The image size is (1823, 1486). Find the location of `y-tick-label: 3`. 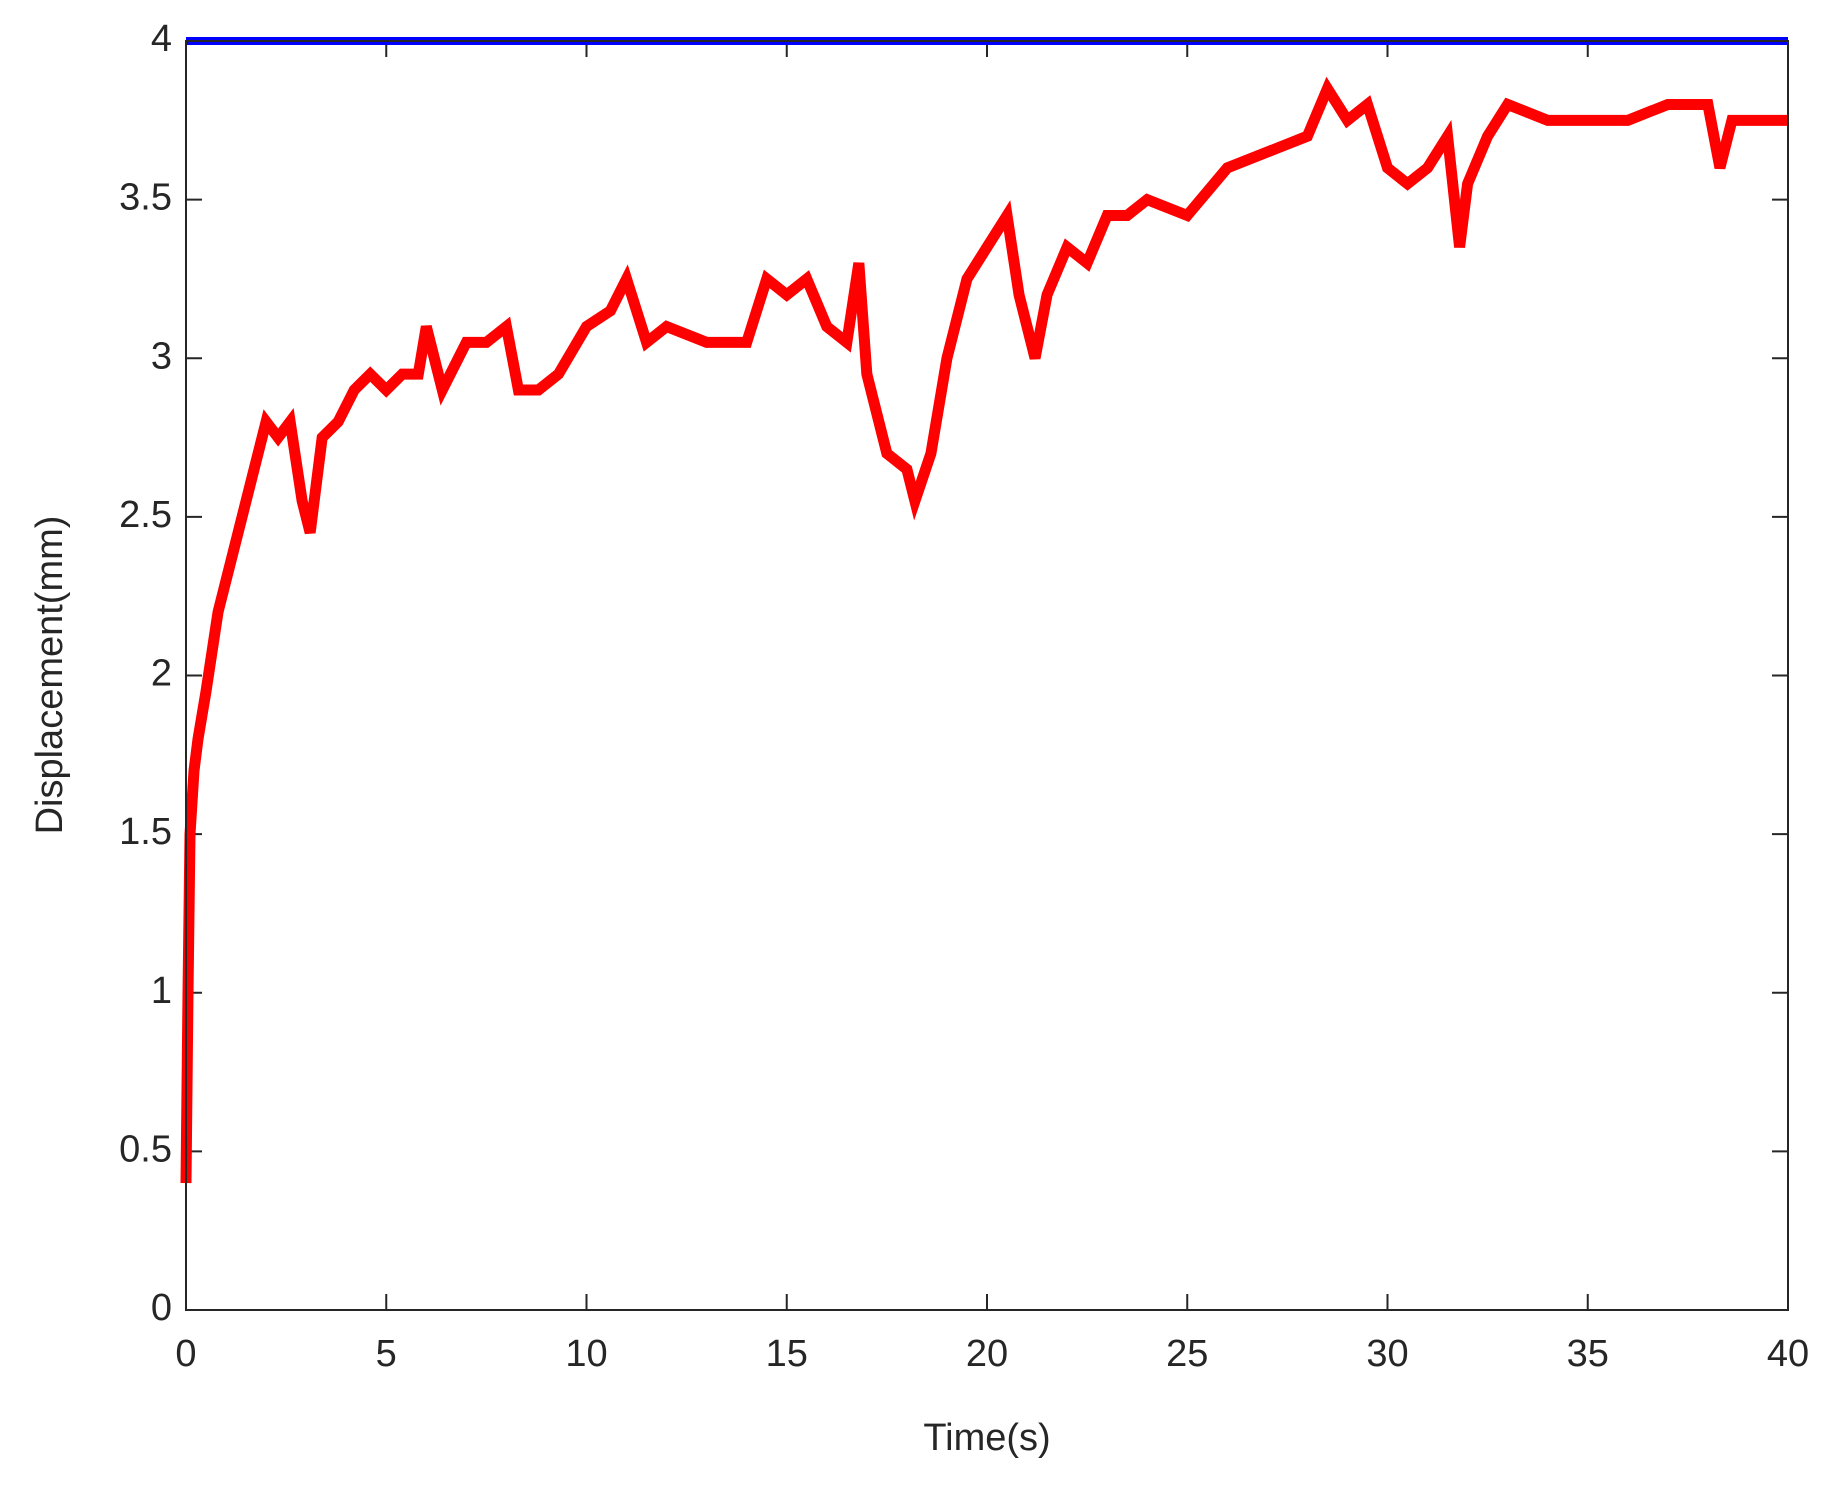

y-tick-label: 3 is located at coordinates (161, 356).